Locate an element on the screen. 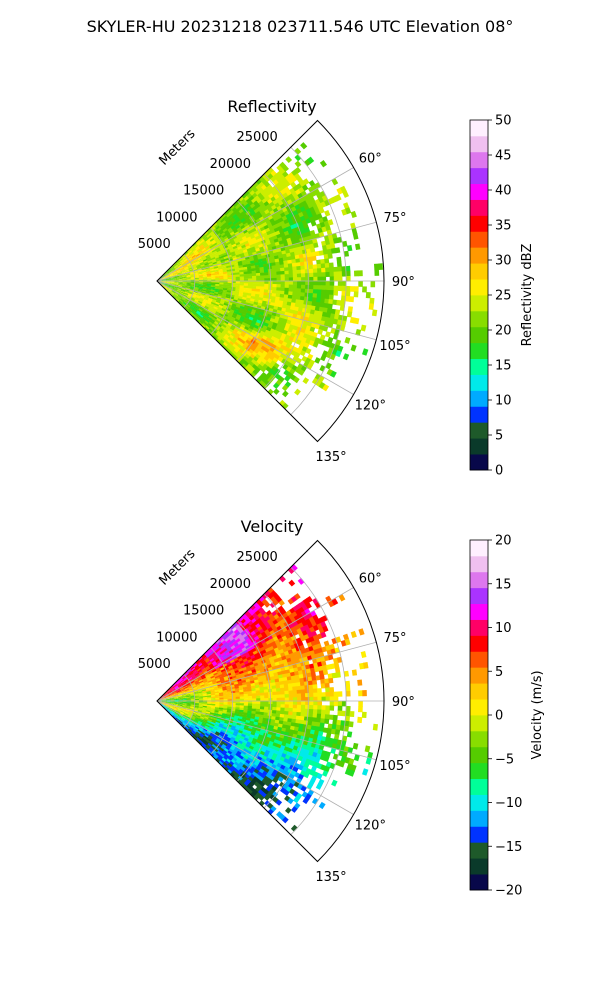 The image size is (600, 1000). reflectivity-colorbar: Reflectivity dBZ 0 5 10 15 20 25 30 35 40 45 50 is located at coordinates (502, 296).